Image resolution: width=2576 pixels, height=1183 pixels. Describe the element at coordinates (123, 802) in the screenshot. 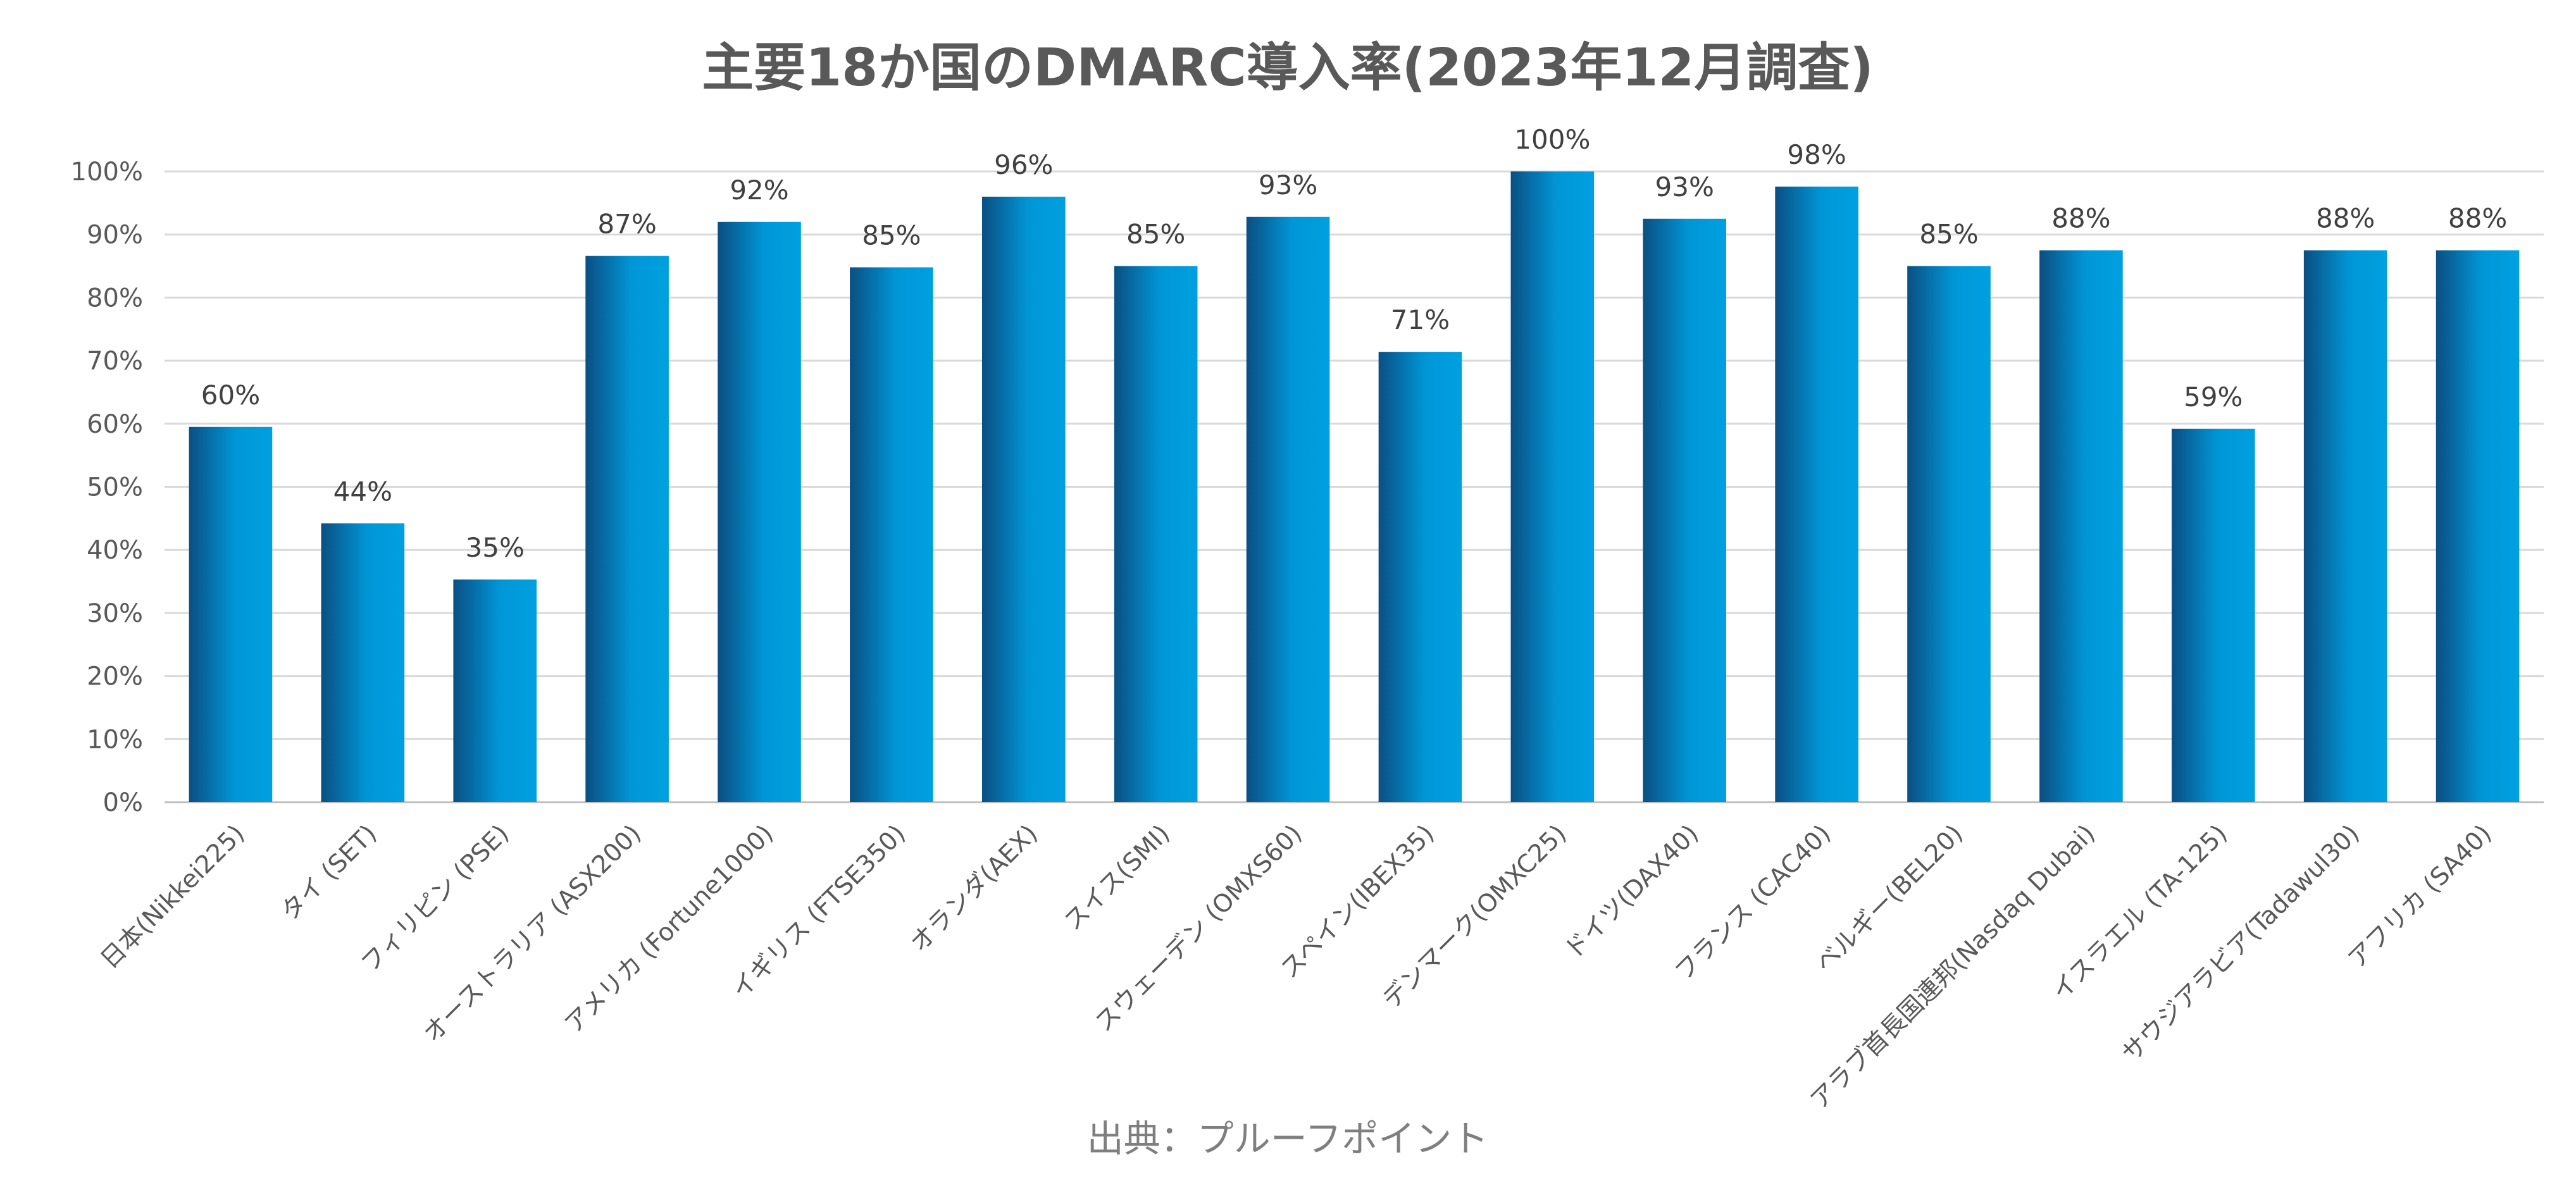

I see `y-tick-label: 0%` at that location.